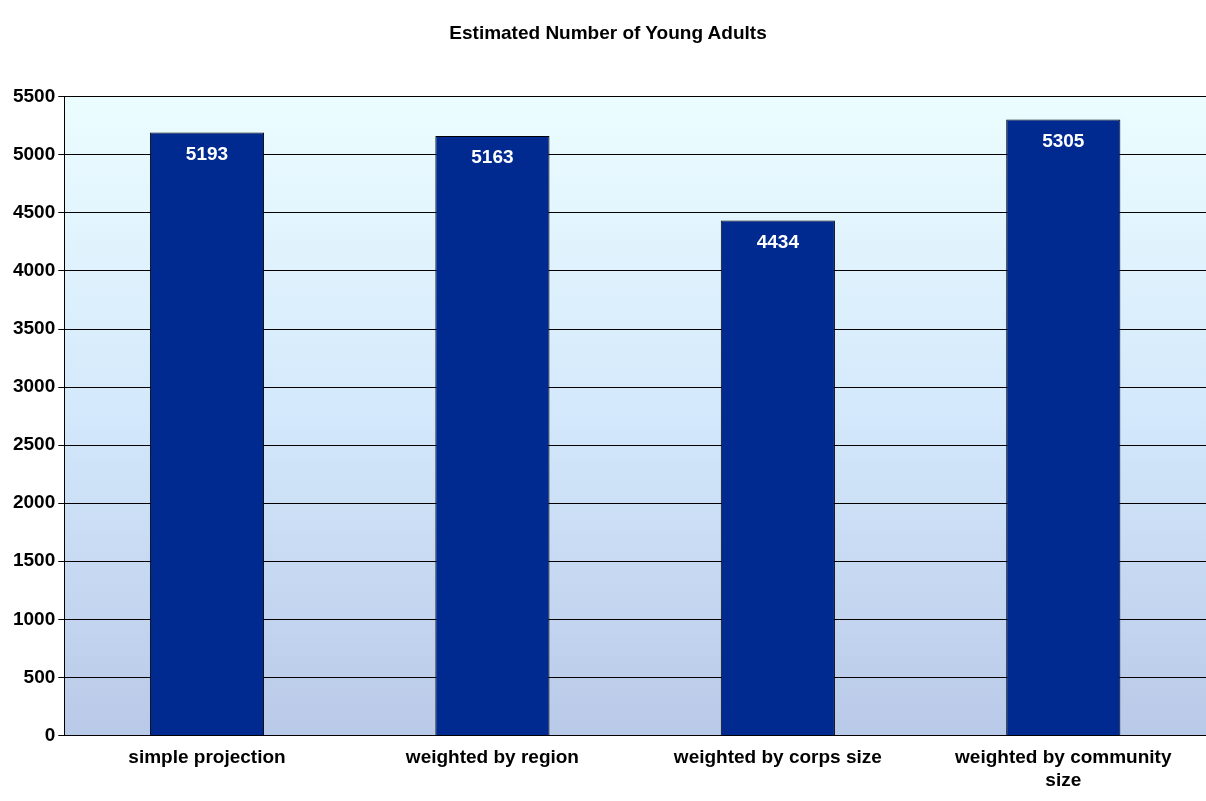 This screenshot has width=1206, height=801. I want to click on y-tick-label: 2500, so click(34, 444).